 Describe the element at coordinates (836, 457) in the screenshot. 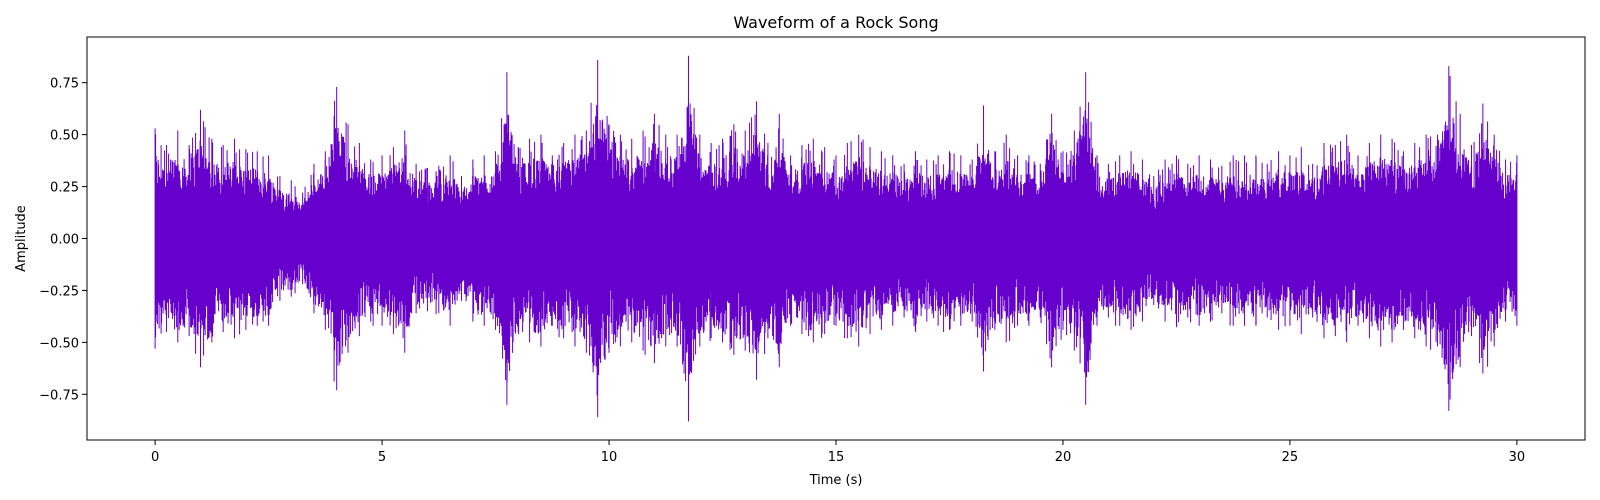

I see `x-tick-label: 15` at that location.